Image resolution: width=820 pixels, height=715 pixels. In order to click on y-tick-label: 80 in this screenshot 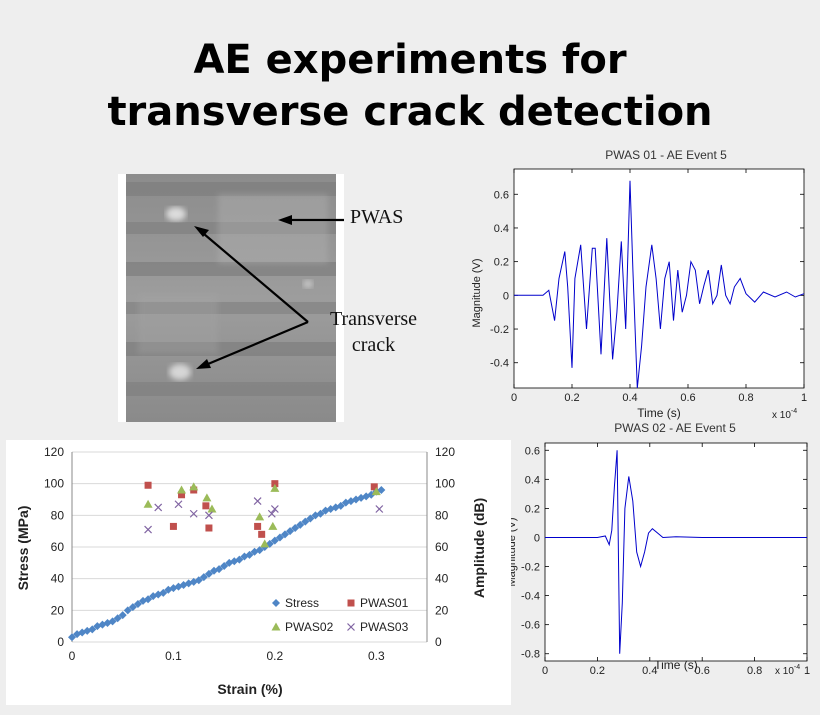, I will do `click(58, 515)`.